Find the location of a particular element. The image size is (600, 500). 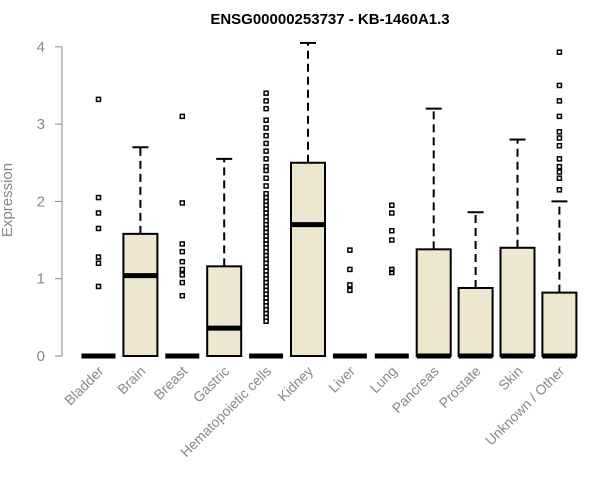

x-tick-label: Brain is located at coordinates (131, 380).